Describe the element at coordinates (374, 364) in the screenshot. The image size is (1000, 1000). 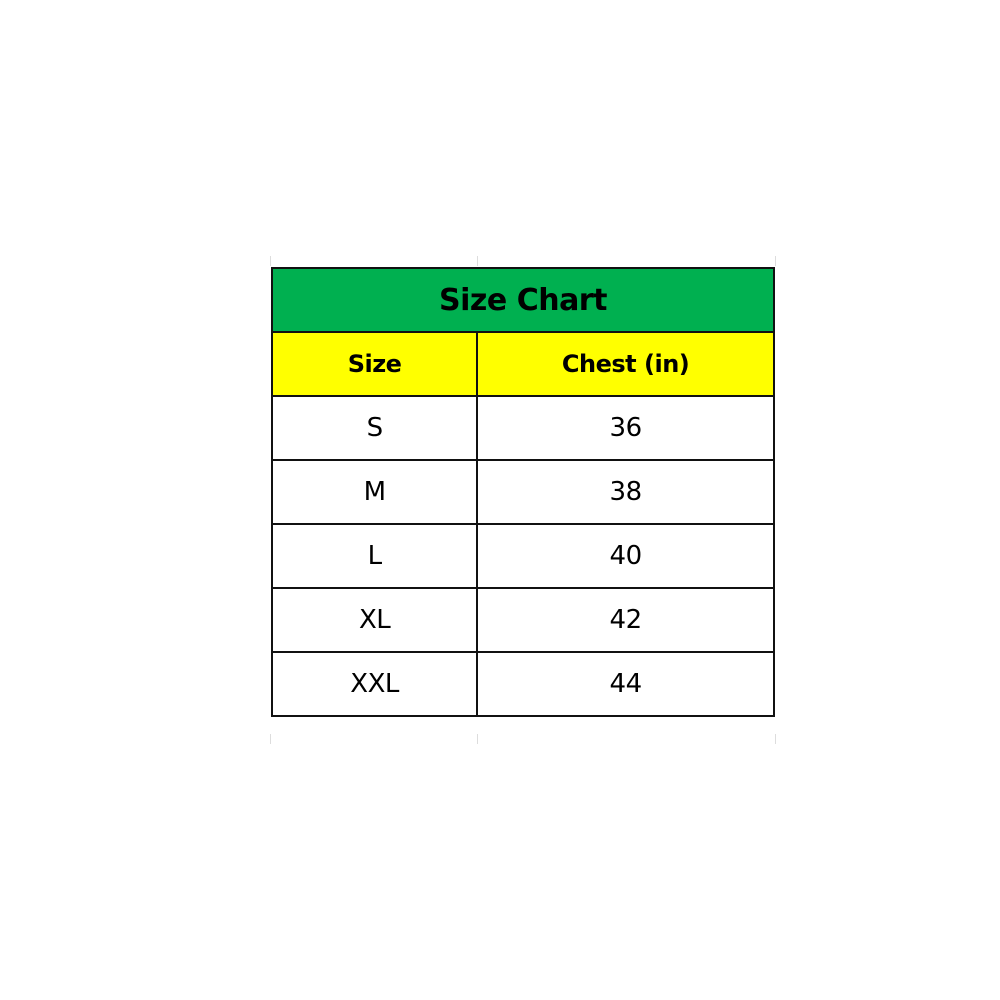
I see `header-size: Size` at that location.